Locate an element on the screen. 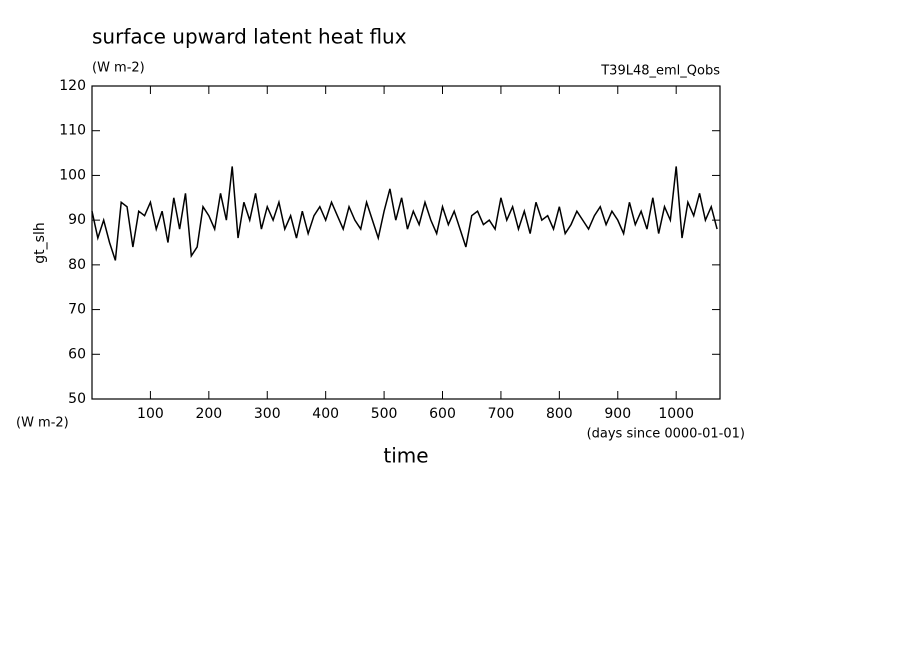  x-units: (days since 0000-01-01) is located at coordinates (666, 434).